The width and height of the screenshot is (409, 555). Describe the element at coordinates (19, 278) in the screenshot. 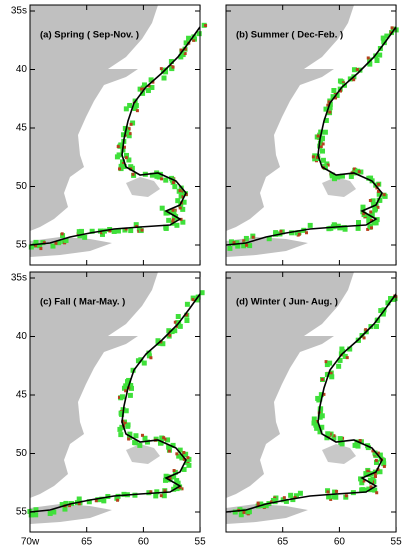

I see `latitude-label: 35s` at that location.